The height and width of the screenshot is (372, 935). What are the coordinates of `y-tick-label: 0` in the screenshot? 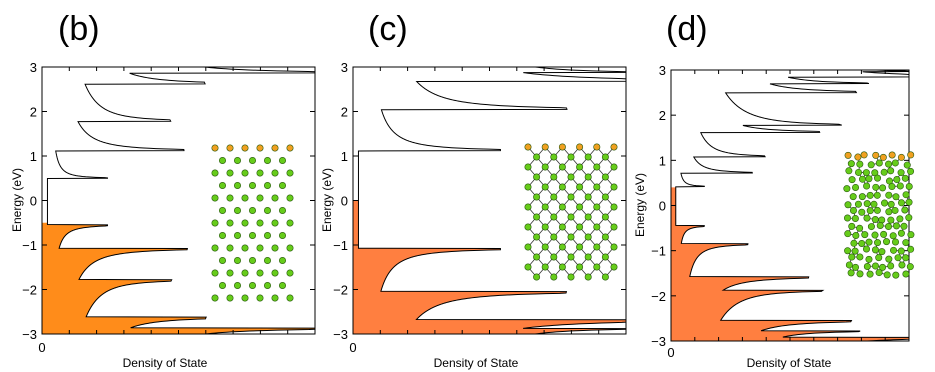 It's located at (662, 206).